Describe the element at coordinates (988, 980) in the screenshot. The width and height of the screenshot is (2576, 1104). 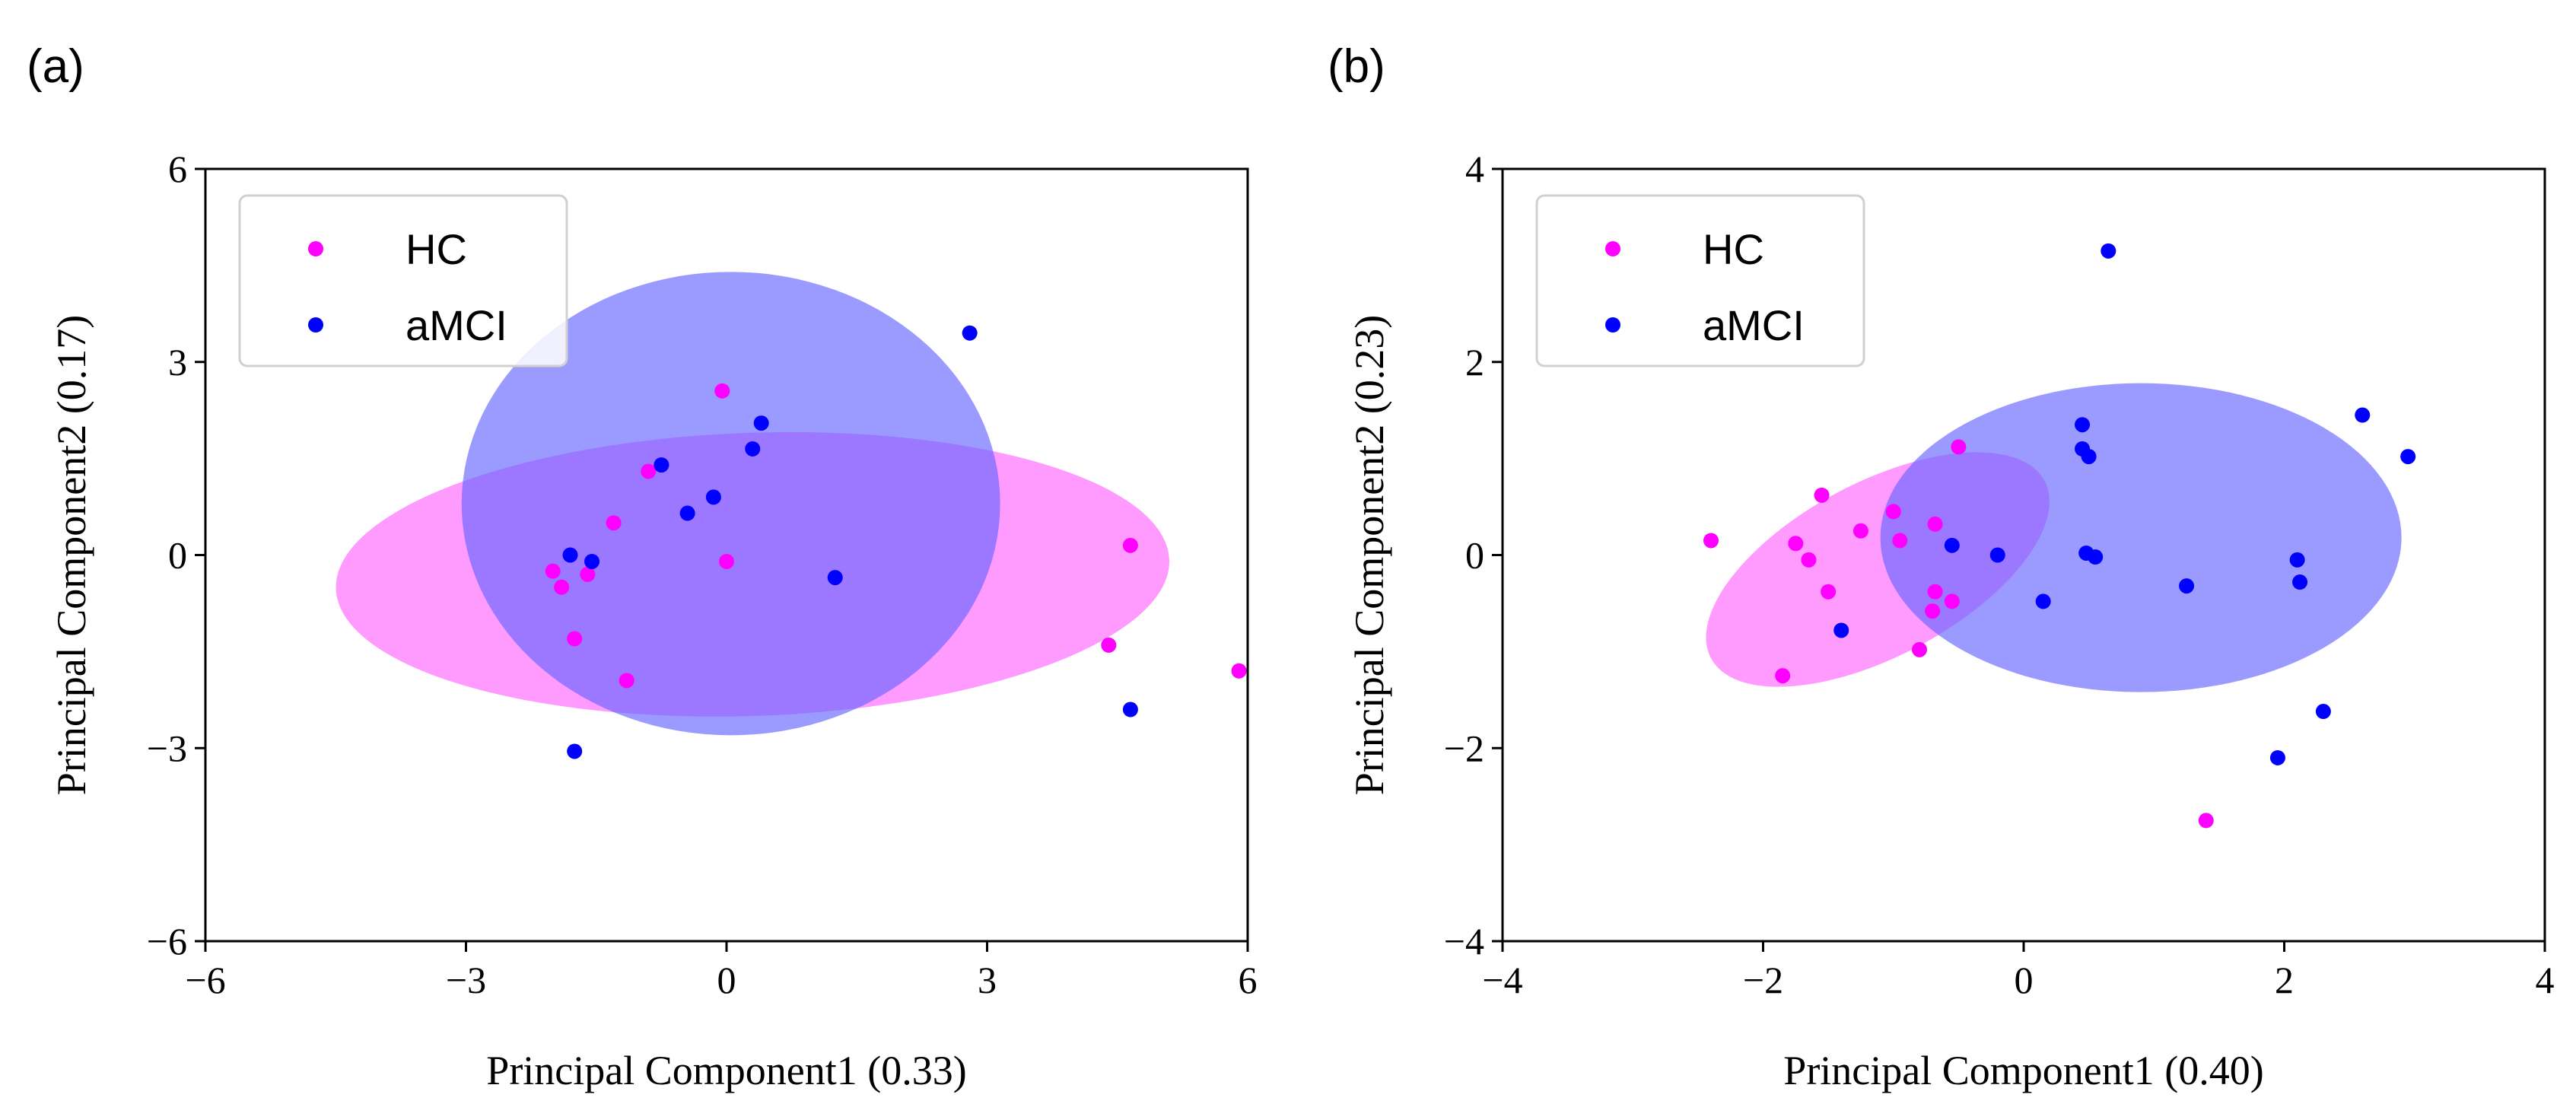
I see `x-tick-label: 3` at that location.